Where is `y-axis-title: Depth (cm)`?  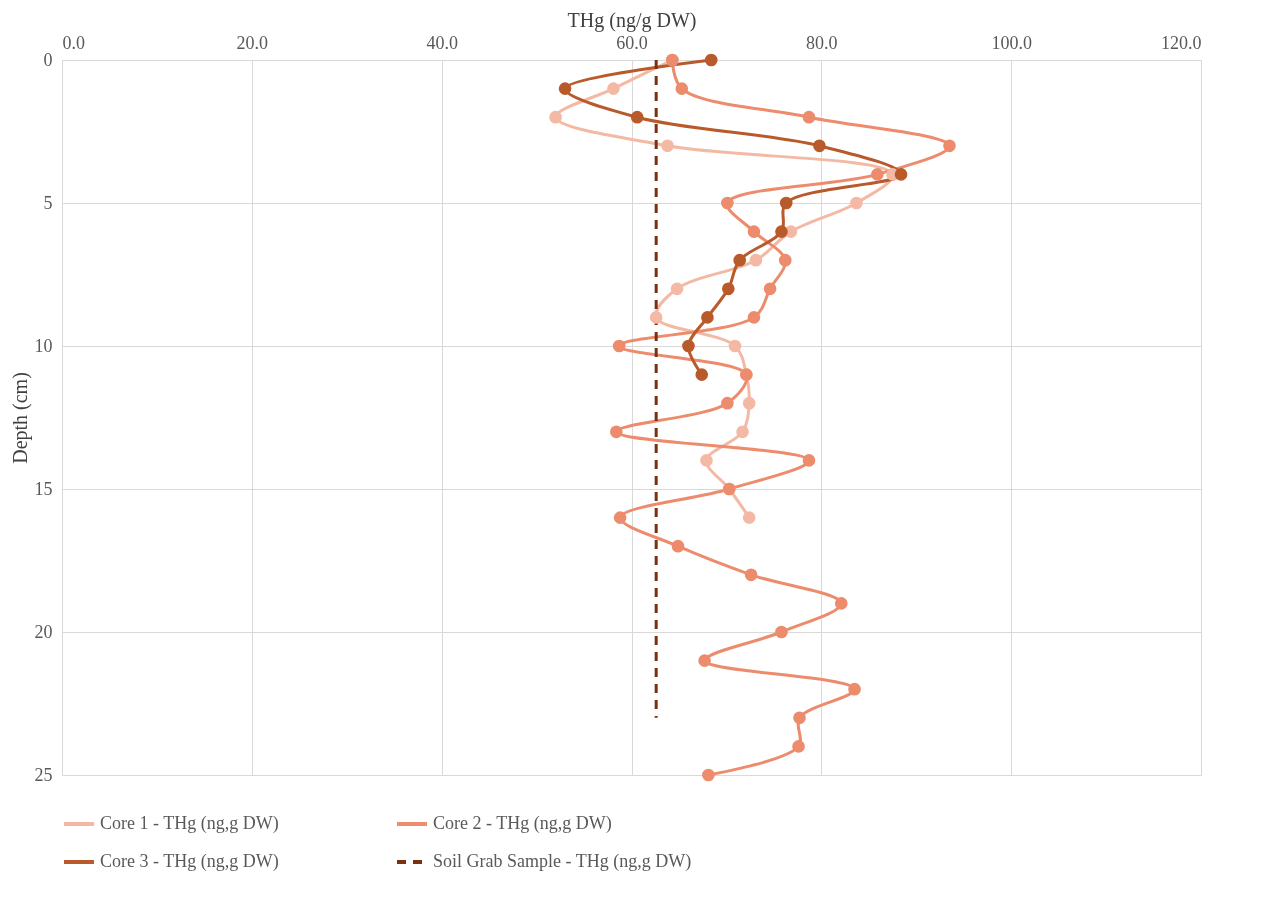 y-axis-title: Depth (cm) is located at coordinates (20, 418).